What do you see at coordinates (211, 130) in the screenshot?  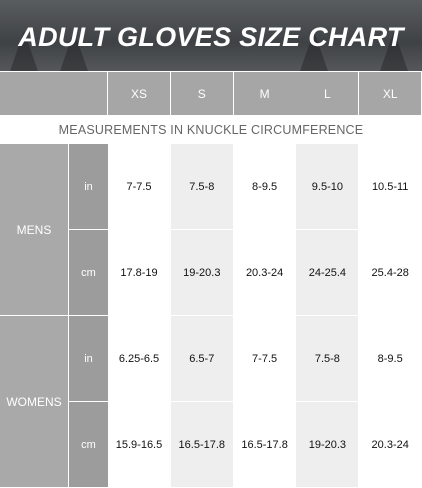 I see `subheader: MEASUREMENTS IN KNUCKLE CIRCUMFERENCE` at bounding box center [211, 130].